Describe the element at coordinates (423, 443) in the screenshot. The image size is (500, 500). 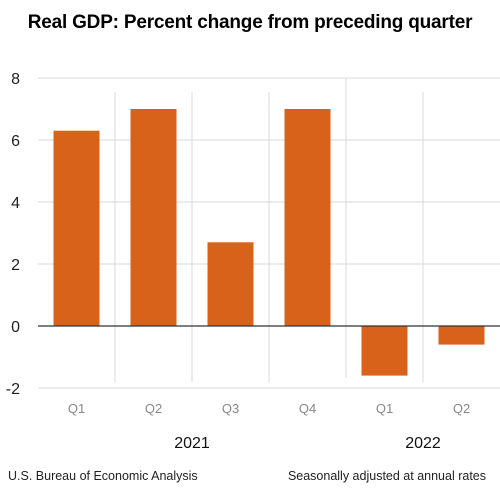
I see `group-label: 2022` at that location.